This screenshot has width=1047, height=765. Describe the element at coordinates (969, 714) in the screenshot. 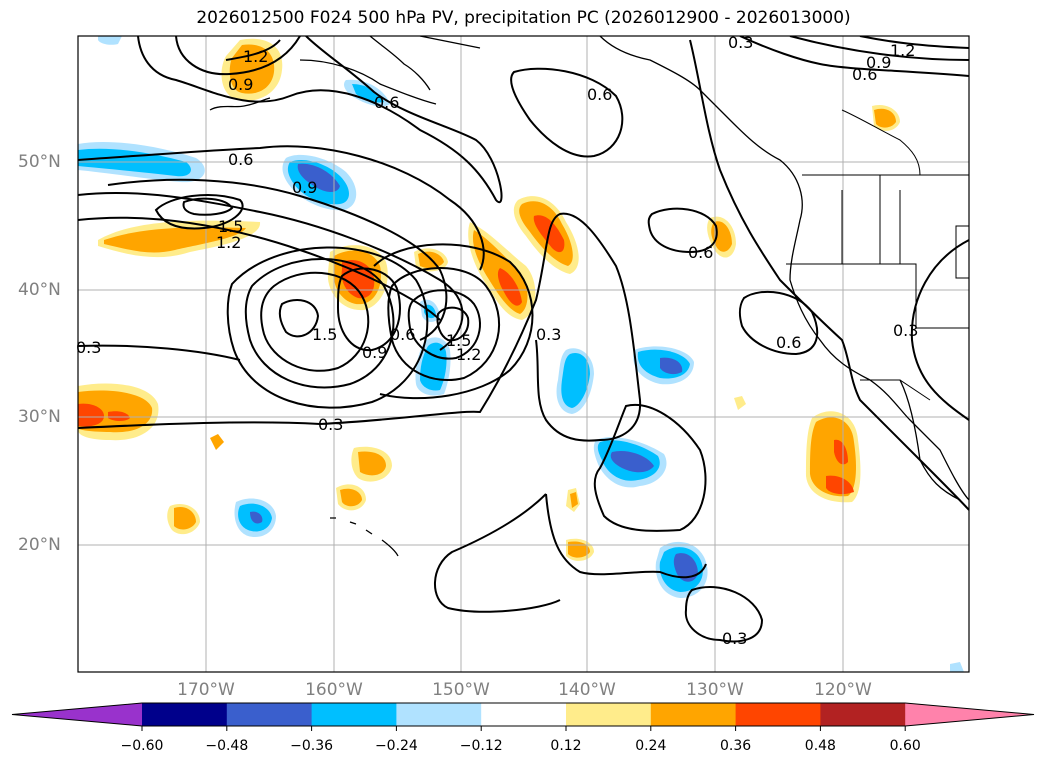

I see `colorbar-extend-high` at that location.